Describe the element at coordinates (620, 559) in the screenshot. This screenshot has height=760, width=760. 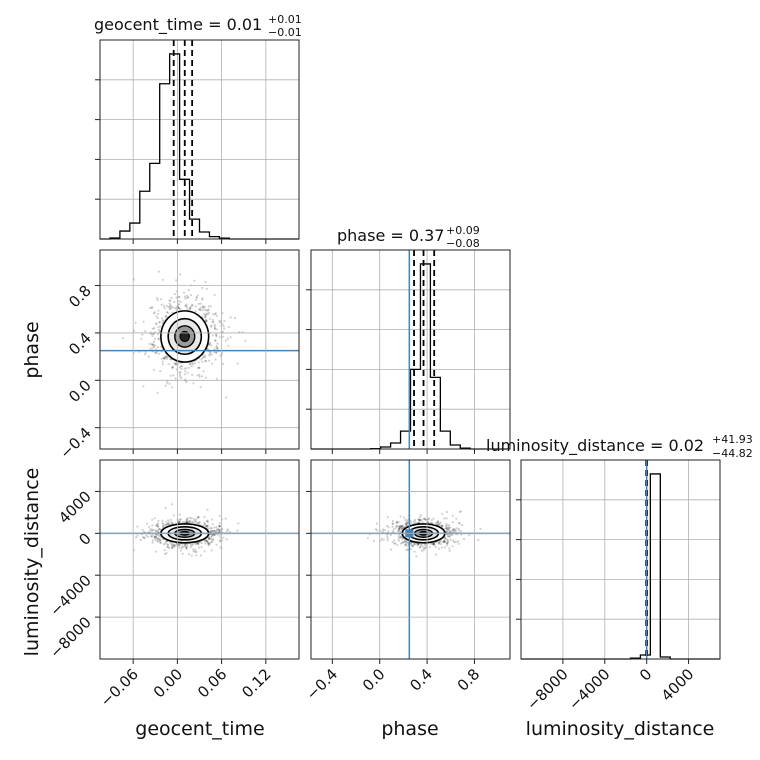
I see `panel-frame` at that location.